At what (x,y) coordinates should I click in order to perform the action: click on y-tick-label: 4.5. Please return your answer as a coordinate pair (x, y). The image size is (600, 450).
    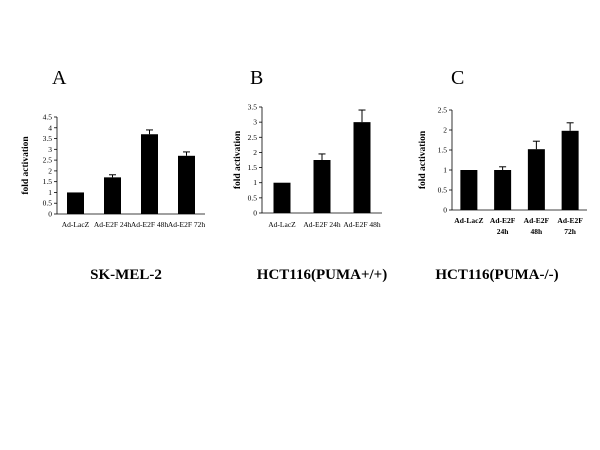
    Looking at the image, I should click on (48, 117).